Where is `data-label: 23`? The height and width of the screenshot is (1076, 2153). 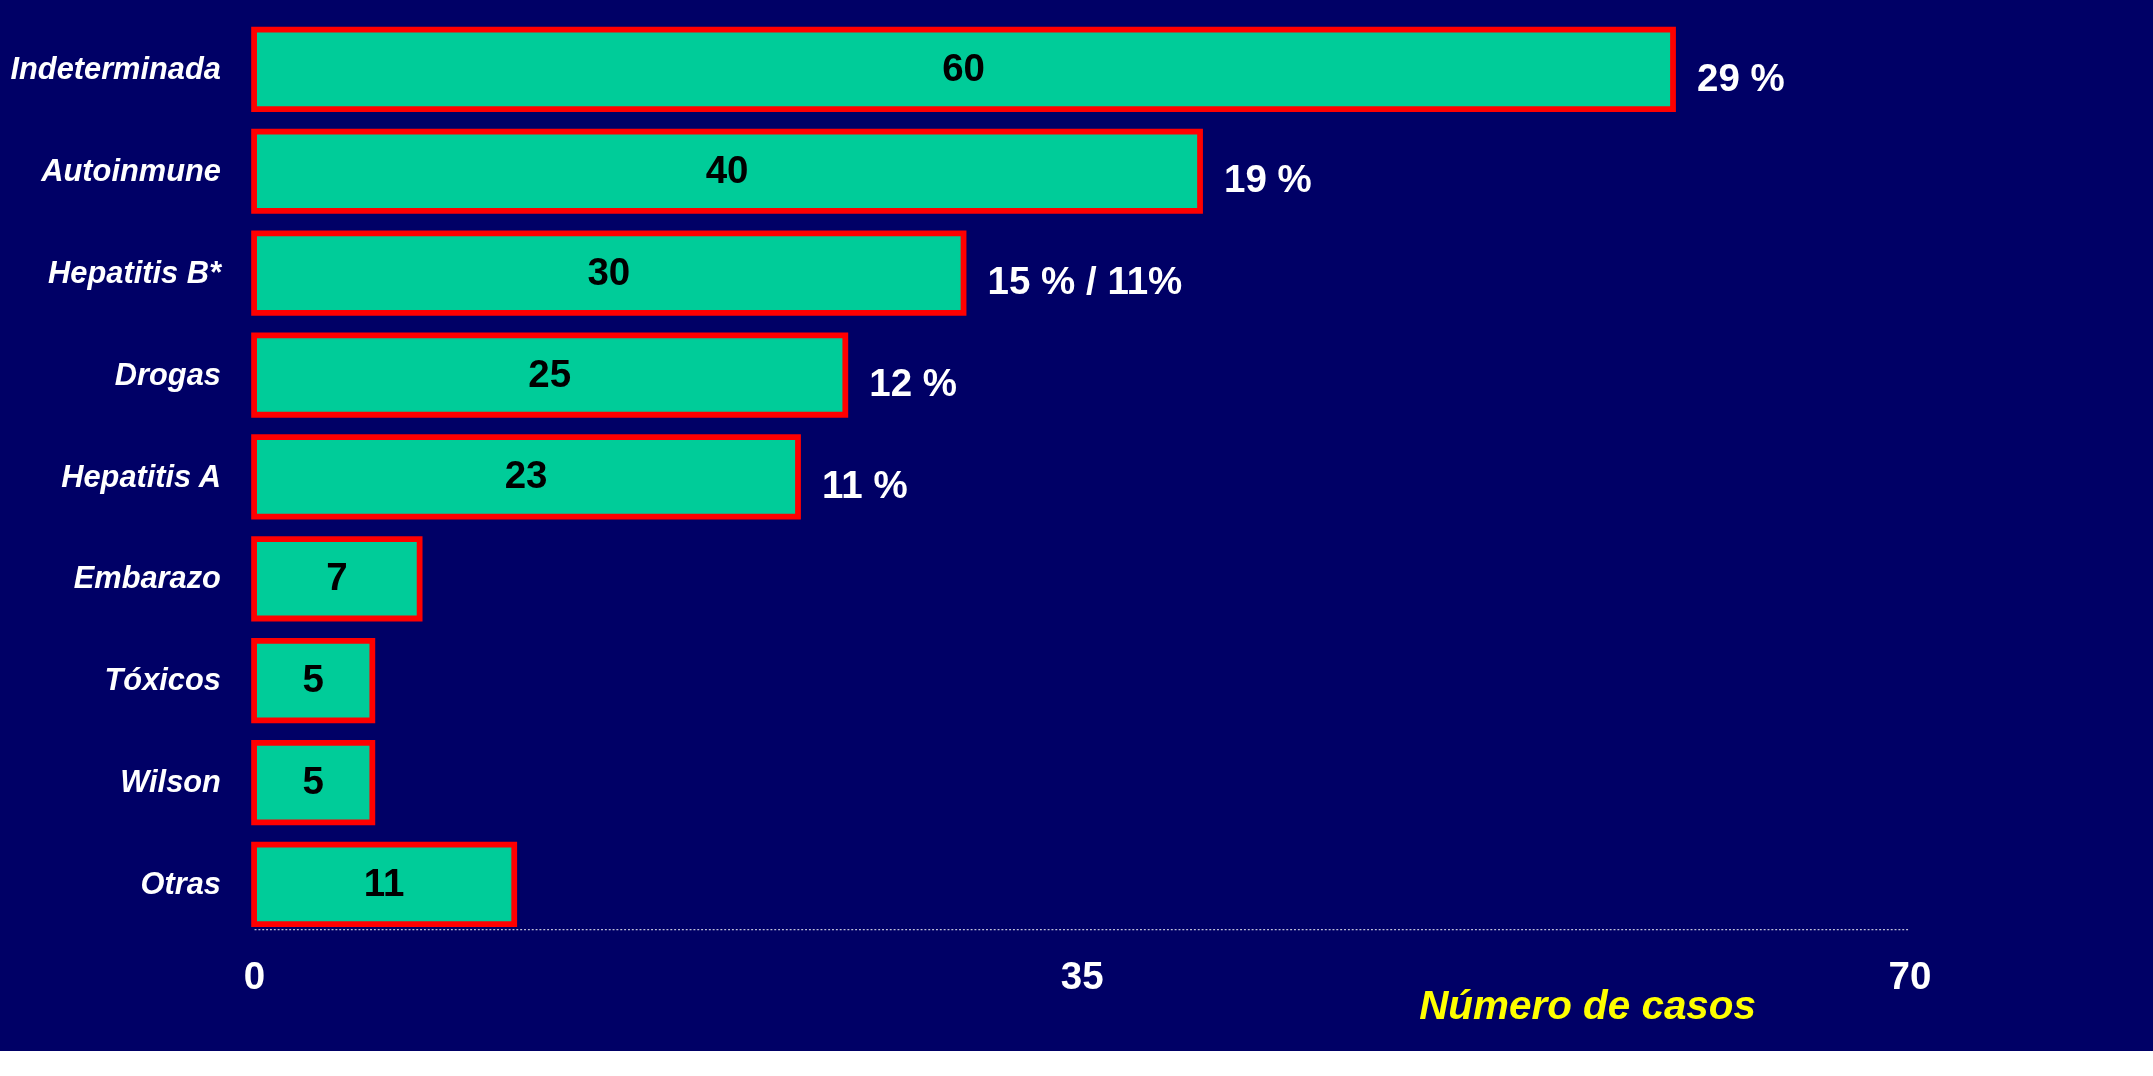
data-label: 23 is located at coordinates (526, 475).